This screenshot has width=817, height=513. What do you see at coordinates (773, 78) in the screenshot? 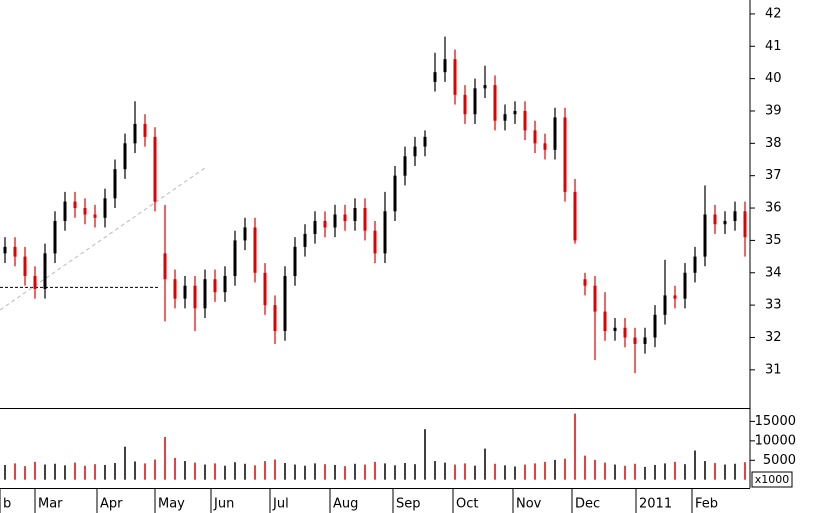
I see `y-tick-label: 40` at bounding box center [773, 78].